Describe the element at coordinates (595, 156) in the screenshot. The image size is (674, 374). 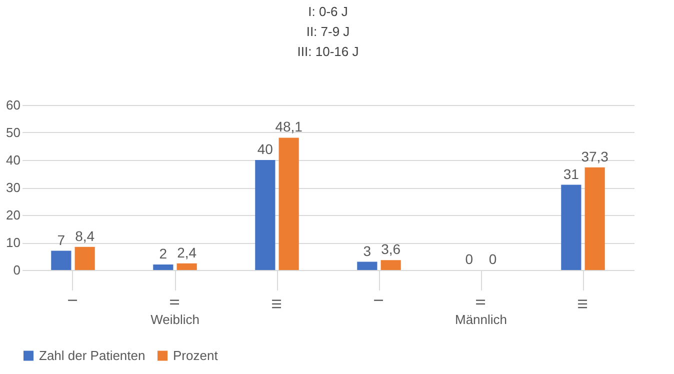
I see `data-label: 37,3` at that location.